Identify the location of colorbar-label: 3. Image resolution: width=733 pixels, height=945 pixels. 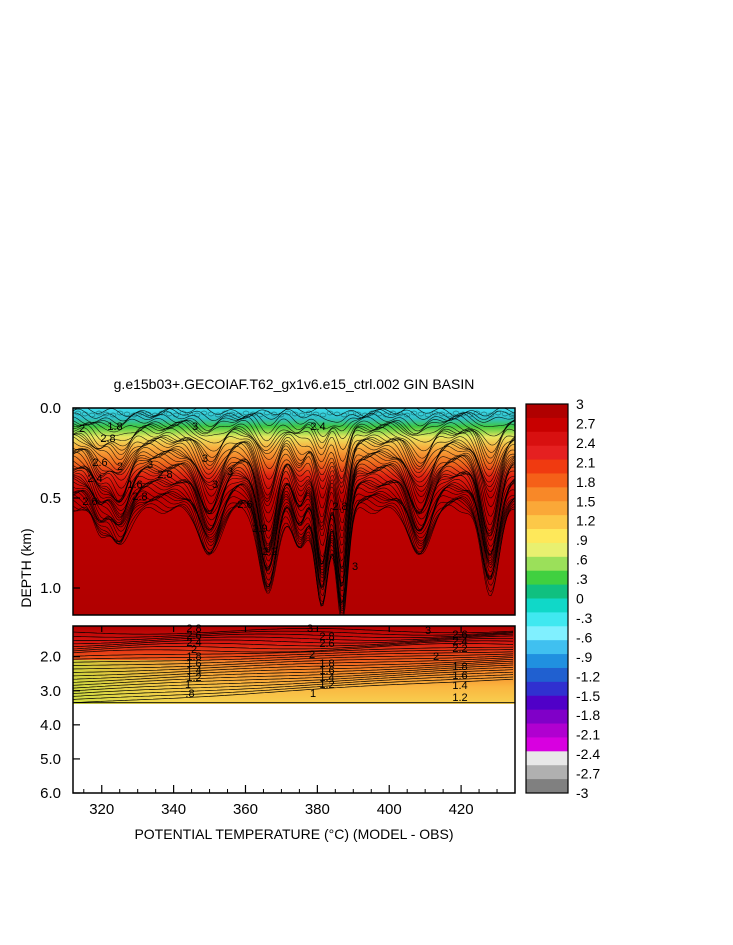
(580, 404).